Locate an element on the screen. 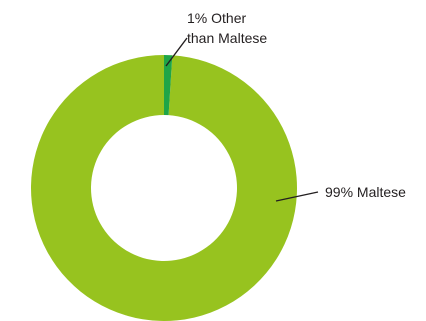  label-other-line-1: 1% Other is located at coordinates (216, 18).